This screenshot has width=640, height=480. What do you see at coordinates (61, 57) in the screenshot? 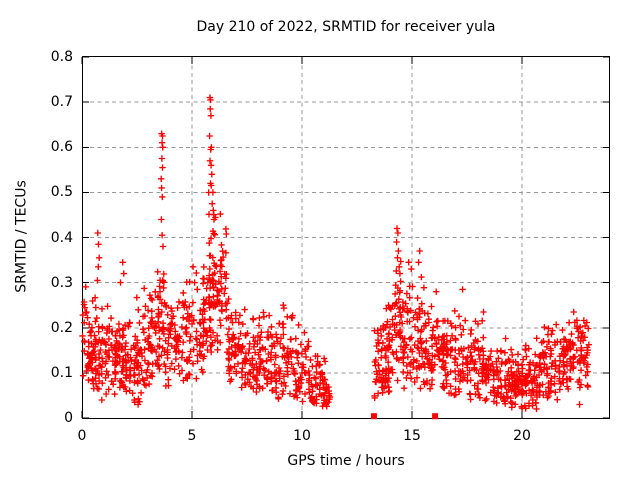
I see `y-tick-label: 0.8` at bounding box center [61, 57].